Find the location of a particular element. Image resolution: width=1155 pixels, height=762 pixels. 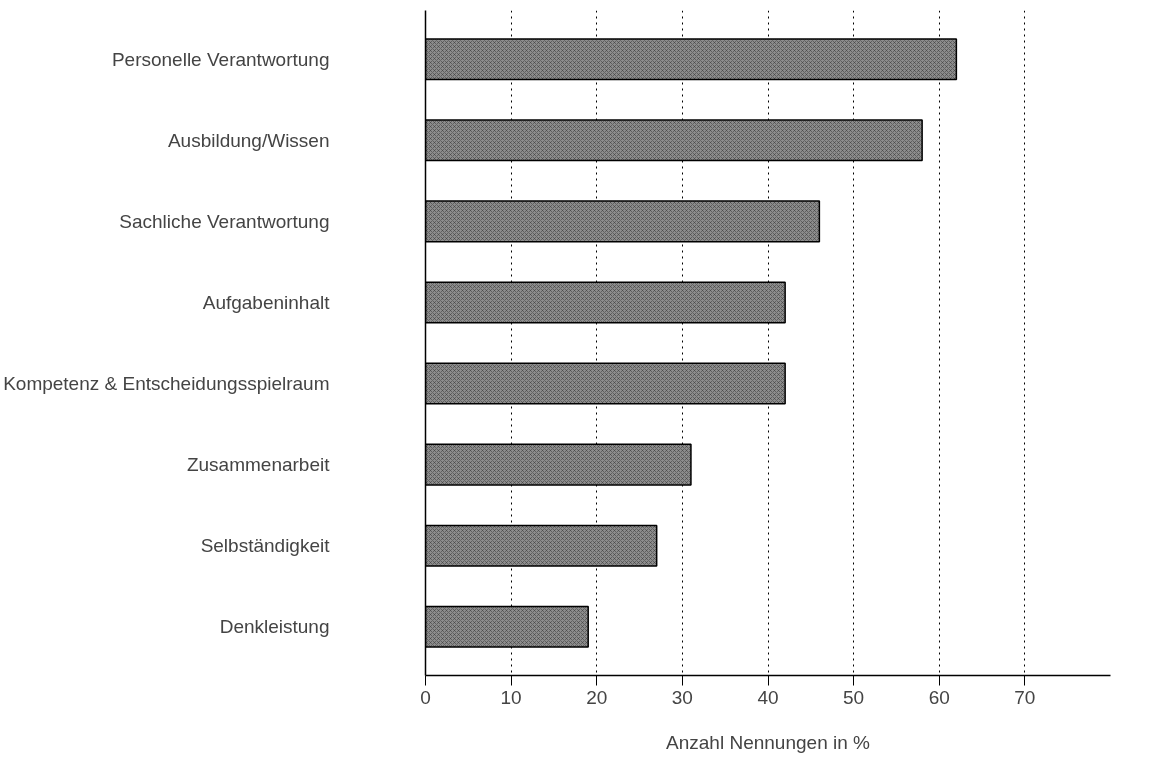

x-tick-label: 20 is located at coordinates (597, 697).